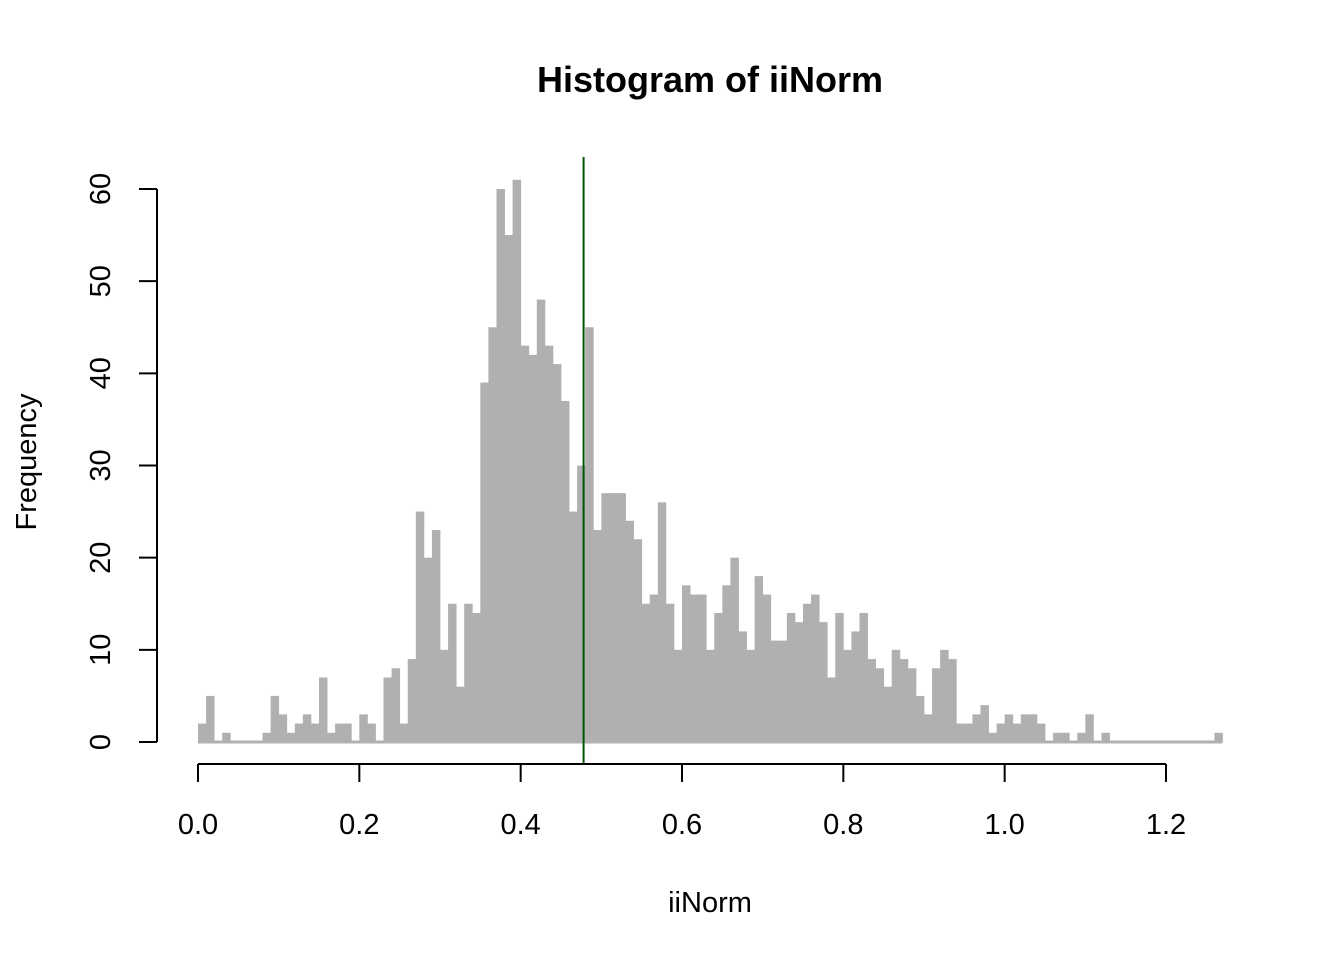 This screenshot has width=1344, height=960. What do you see at coordinates (101, 189) in the screenshot?
I see `y-tick-label: 60` at bounding box center [101, 189].